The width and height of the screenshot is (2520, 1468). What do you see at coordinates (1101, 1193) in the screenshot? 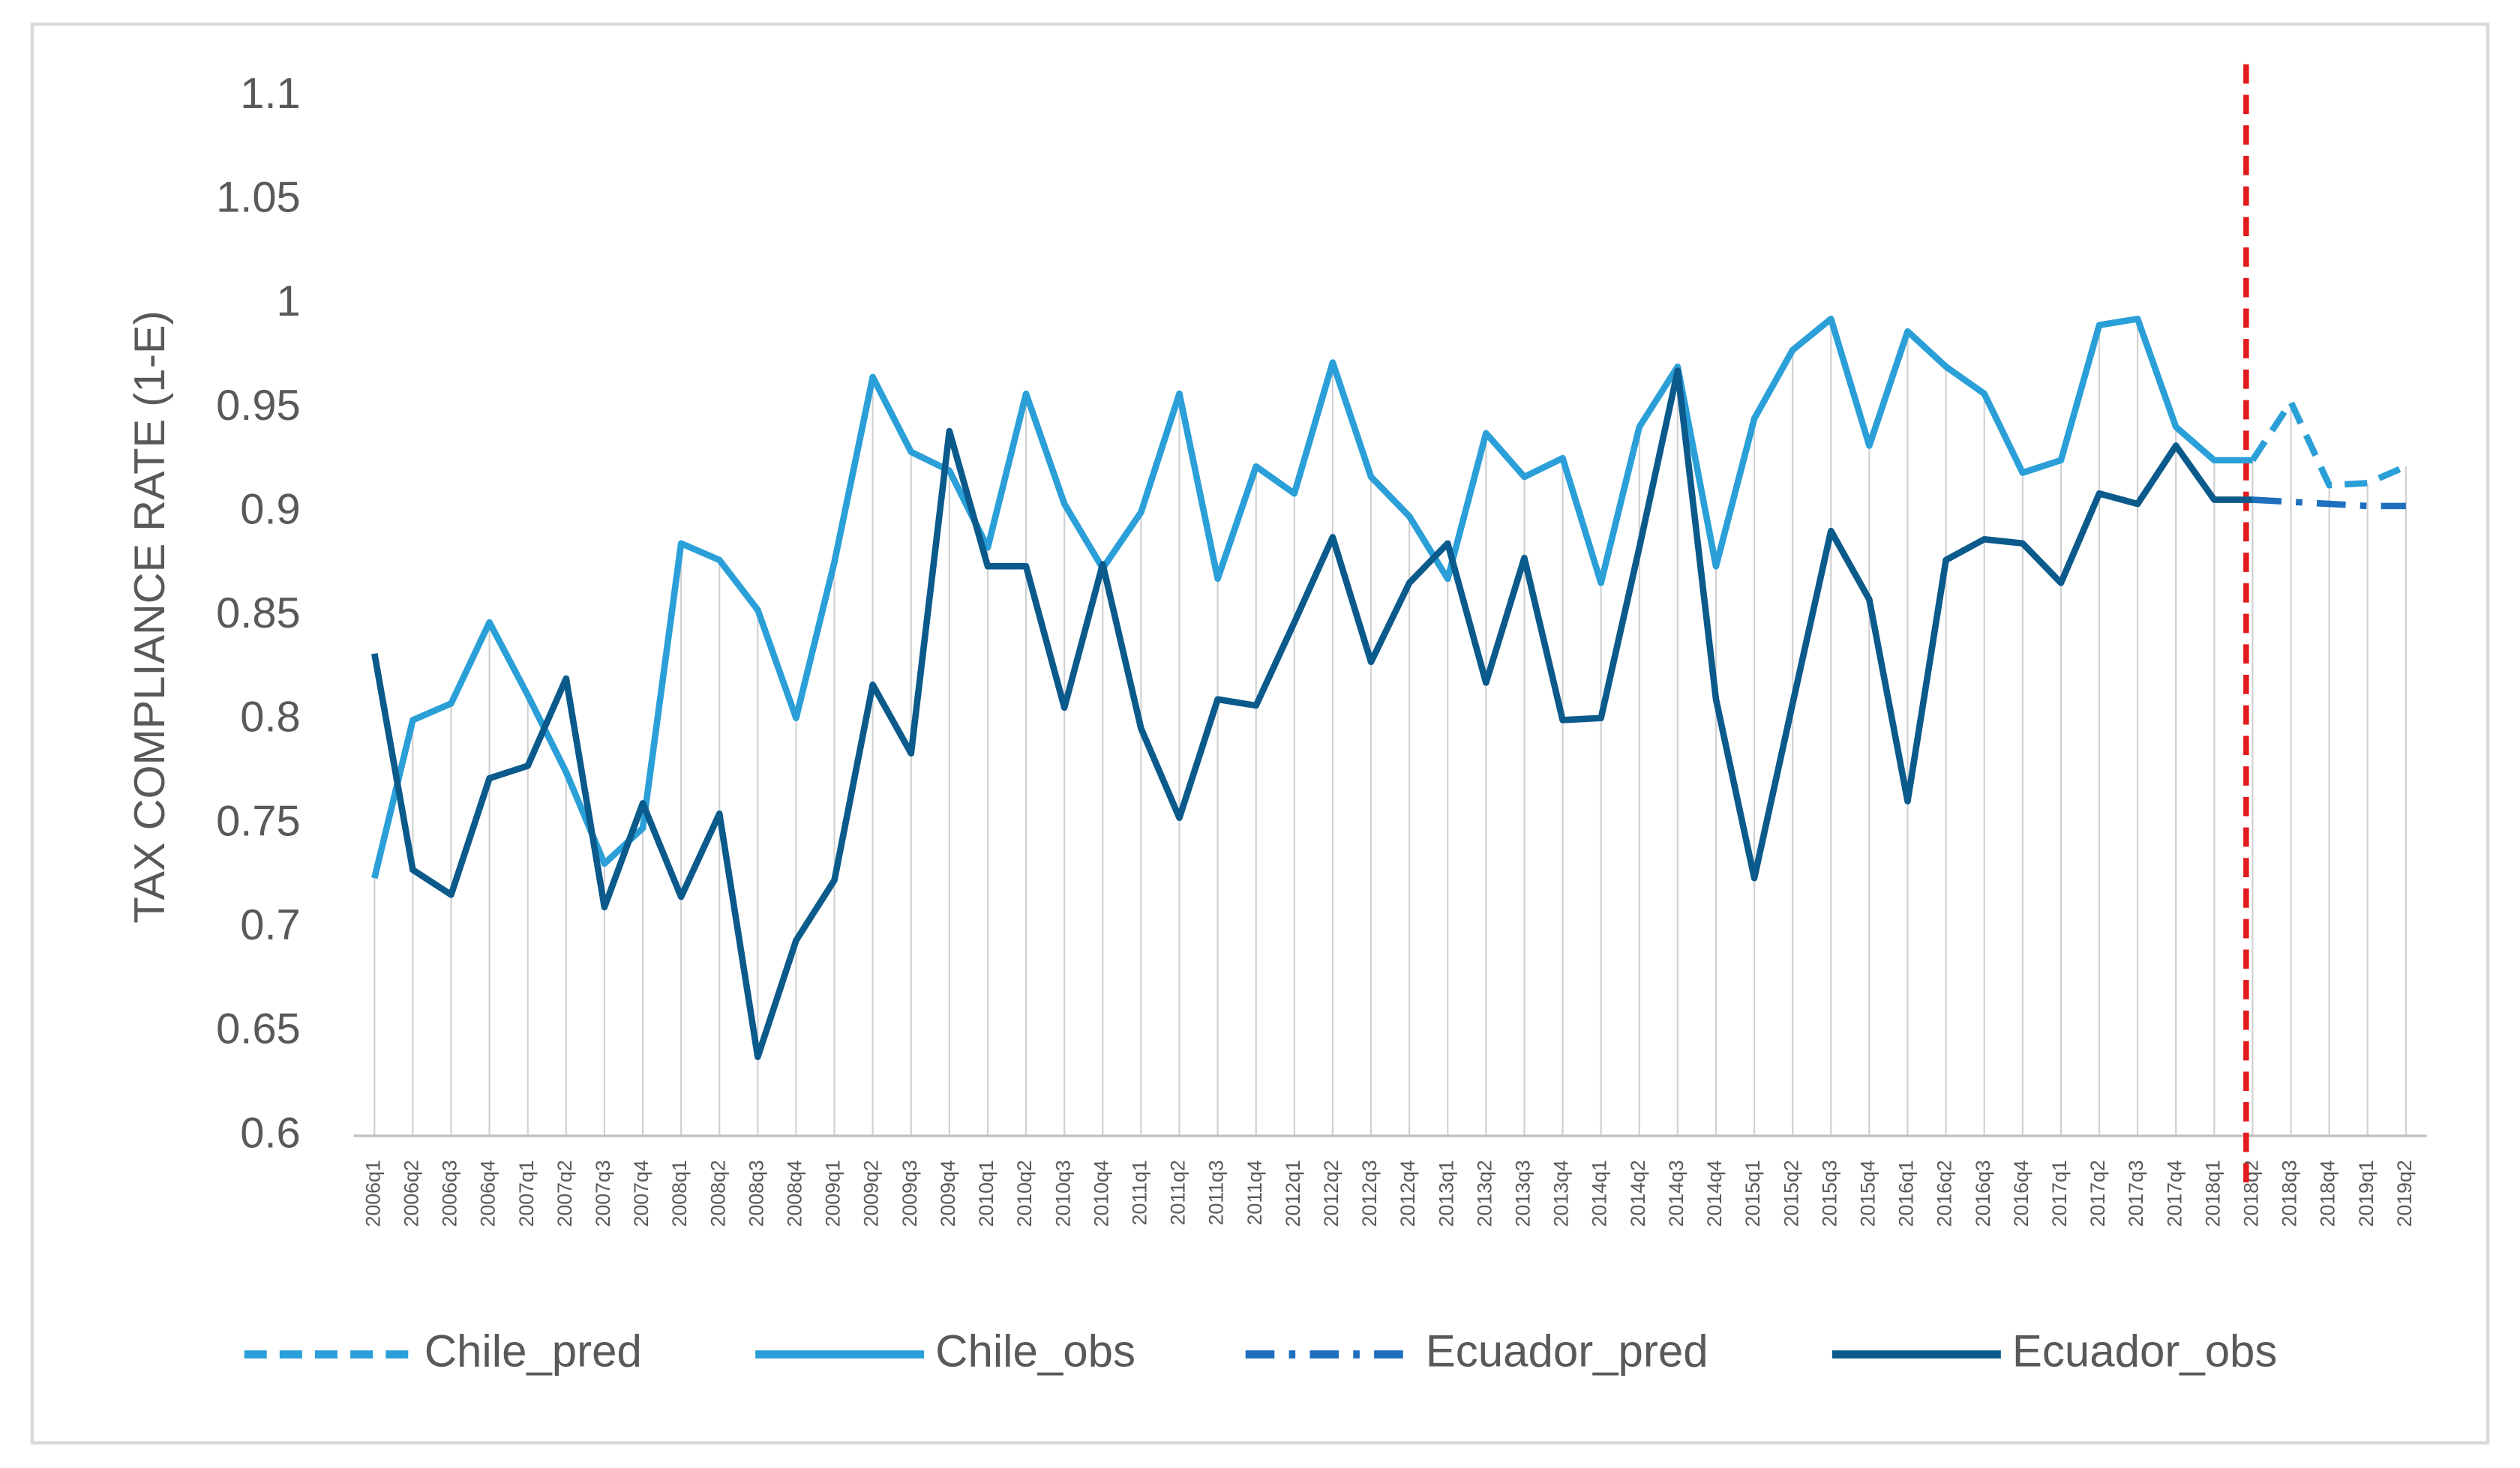
I see `x-tick-label: 2010q4` at bounding box center [1101, 1193].